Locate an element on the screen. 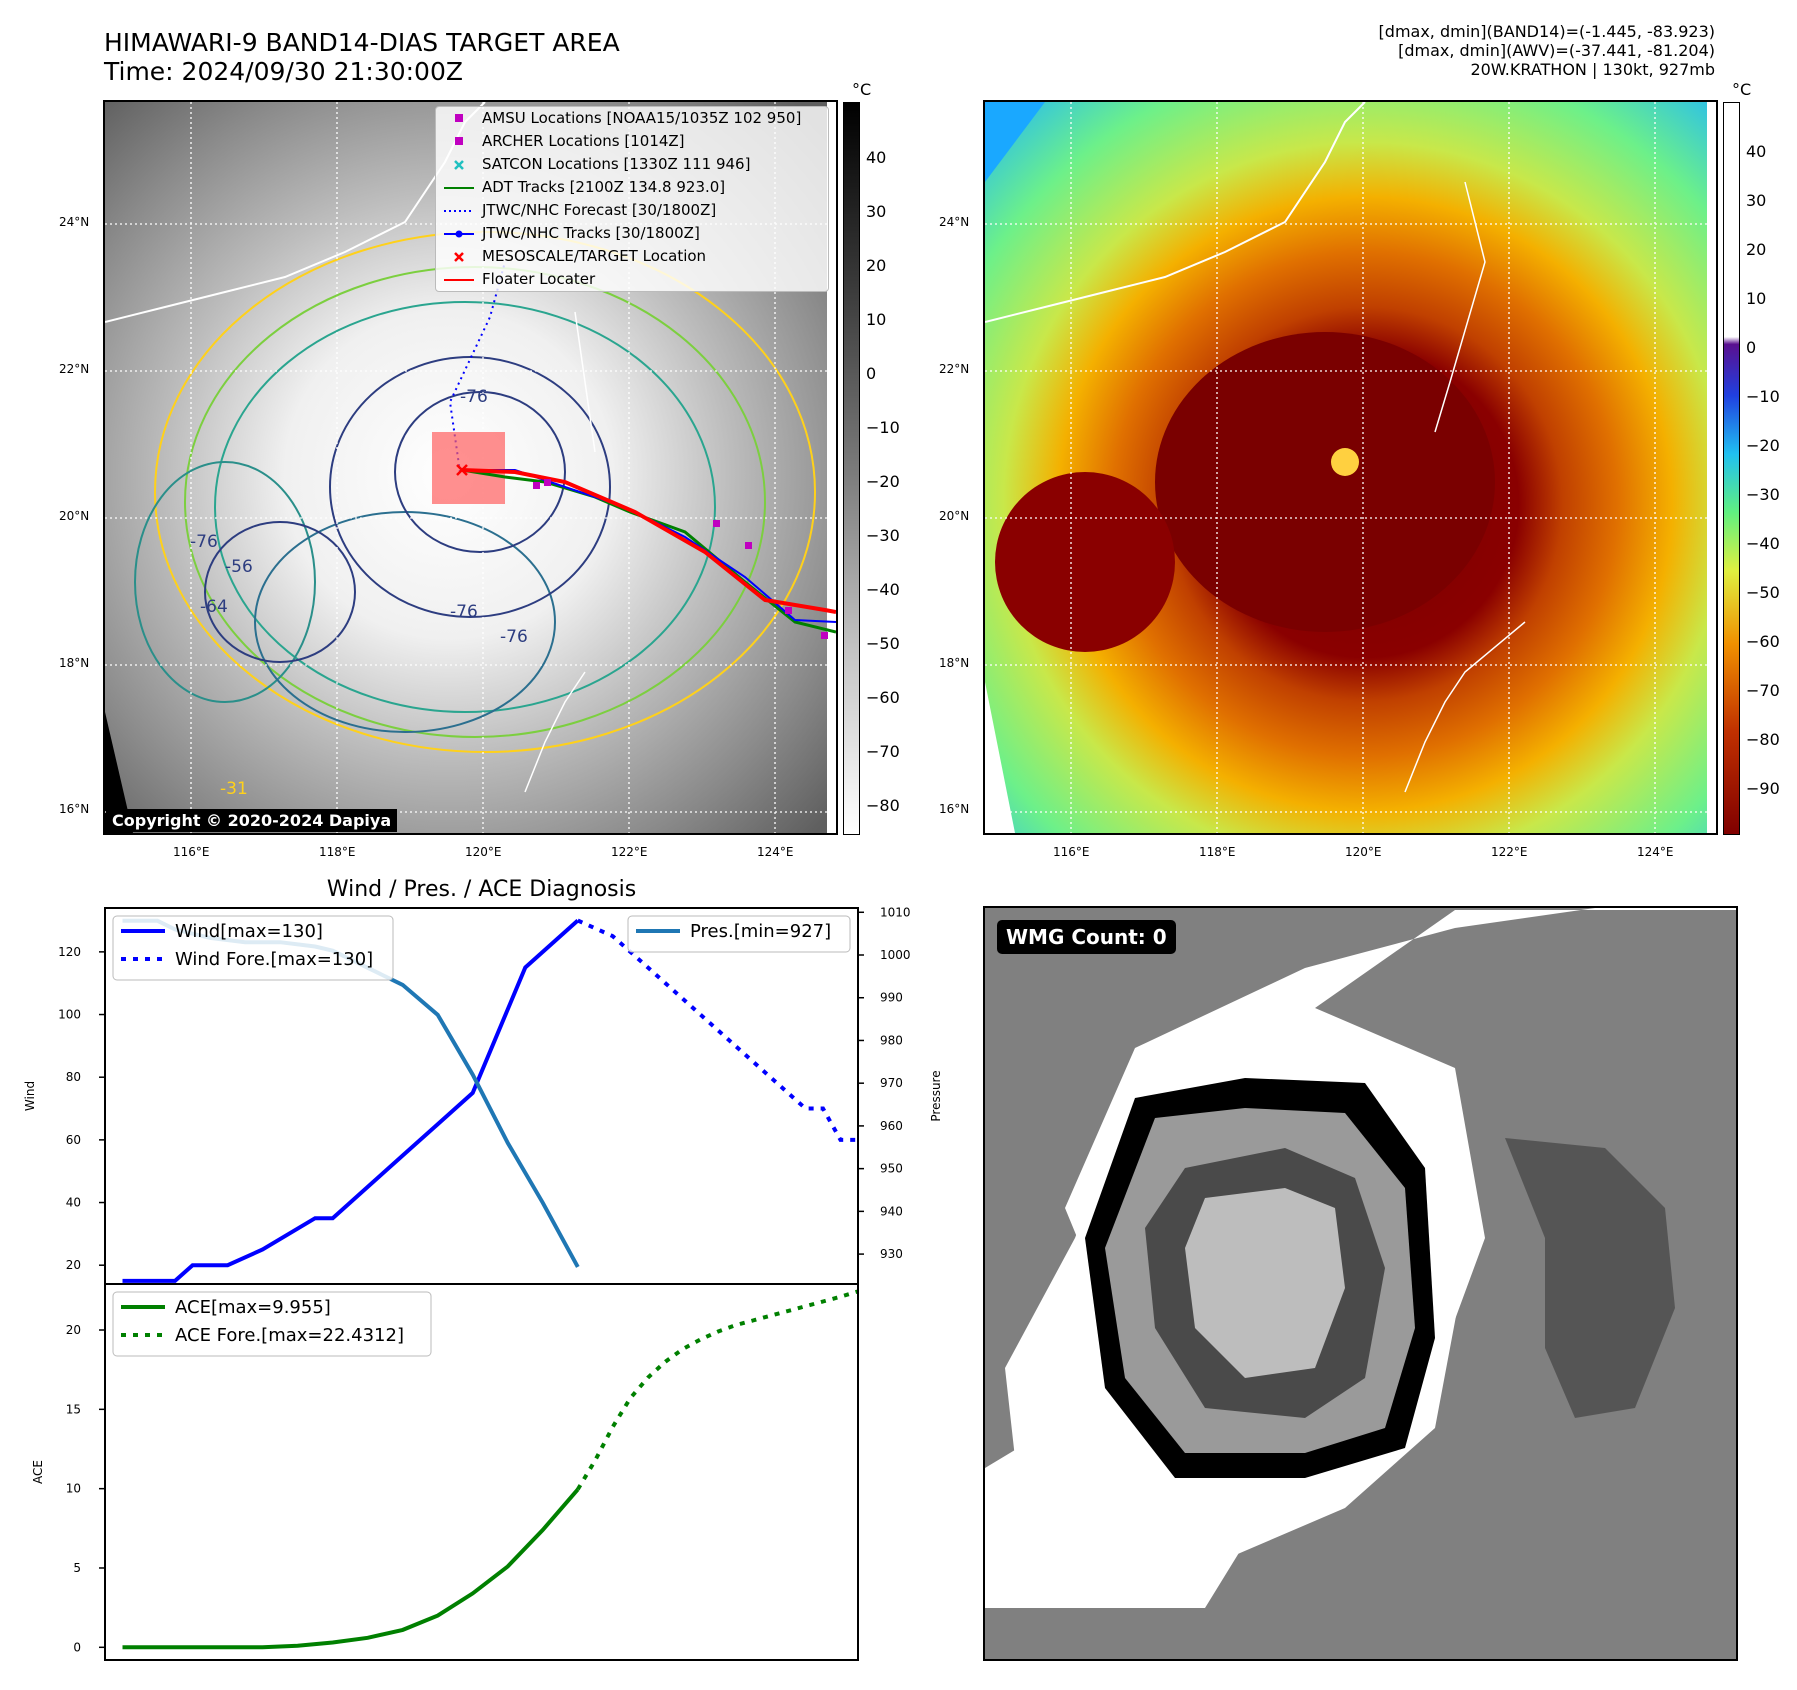  info-band14: [dmax, dmin](BAND14)=(-1.445, -83.923) is located at coordinates (1546, 31).